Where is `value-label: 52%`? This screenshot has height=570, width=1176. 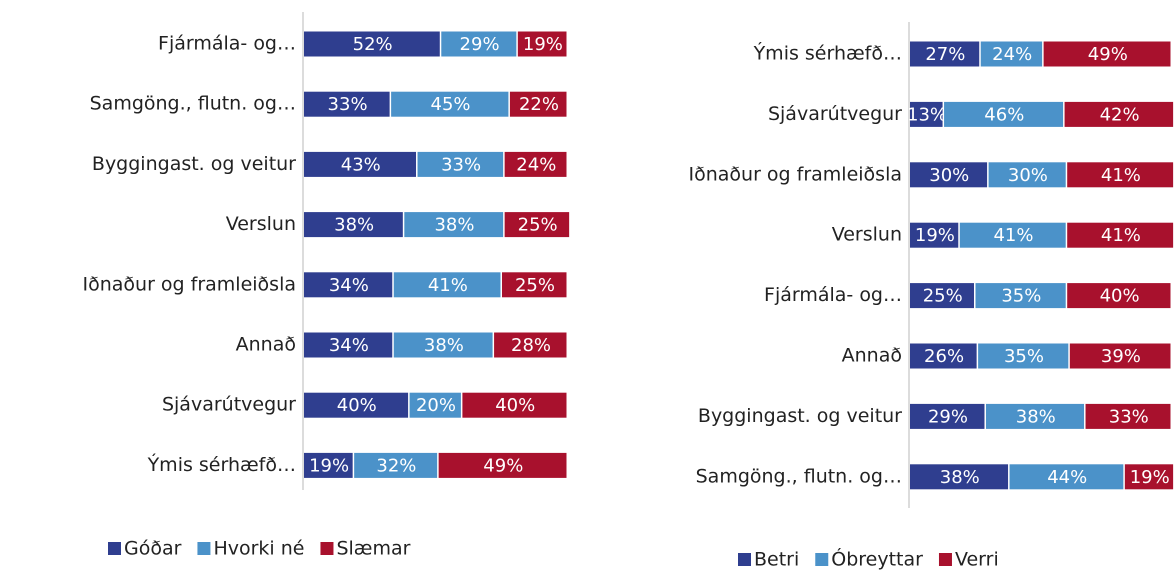
value-label: 52% is located at coordinates (373, 44).